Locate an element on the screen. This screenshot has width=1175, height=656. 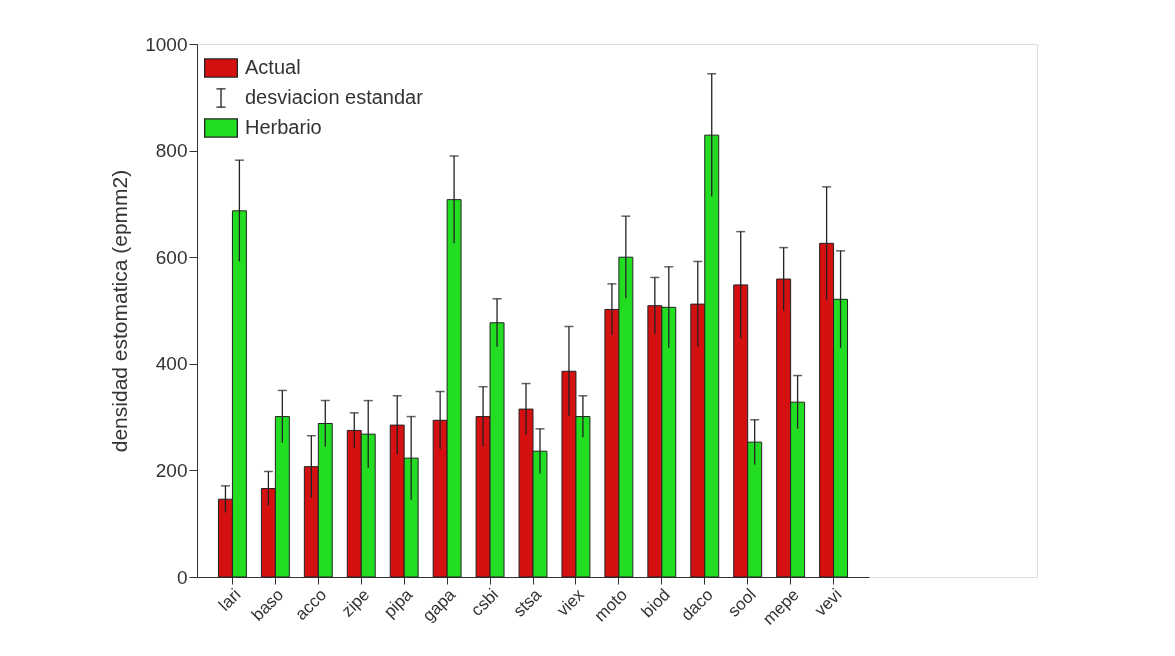
x-tick-label: stsa is located at coordinates (527, 602).